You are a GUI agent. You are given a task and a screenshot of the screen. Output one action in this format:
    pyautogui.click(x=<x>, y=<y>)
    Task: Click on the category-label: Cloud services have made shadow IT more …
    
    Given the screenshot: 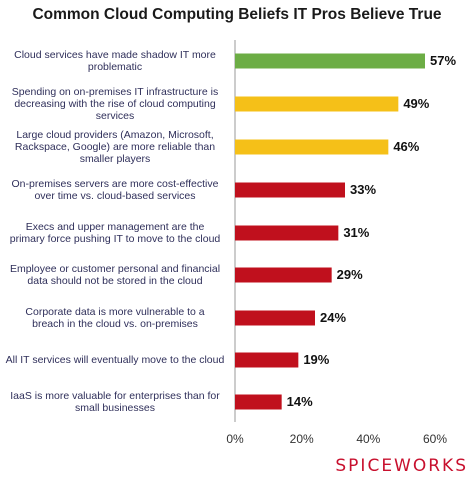 What is the action you would take?
    pyautogui.click(x=115, y=61)
    